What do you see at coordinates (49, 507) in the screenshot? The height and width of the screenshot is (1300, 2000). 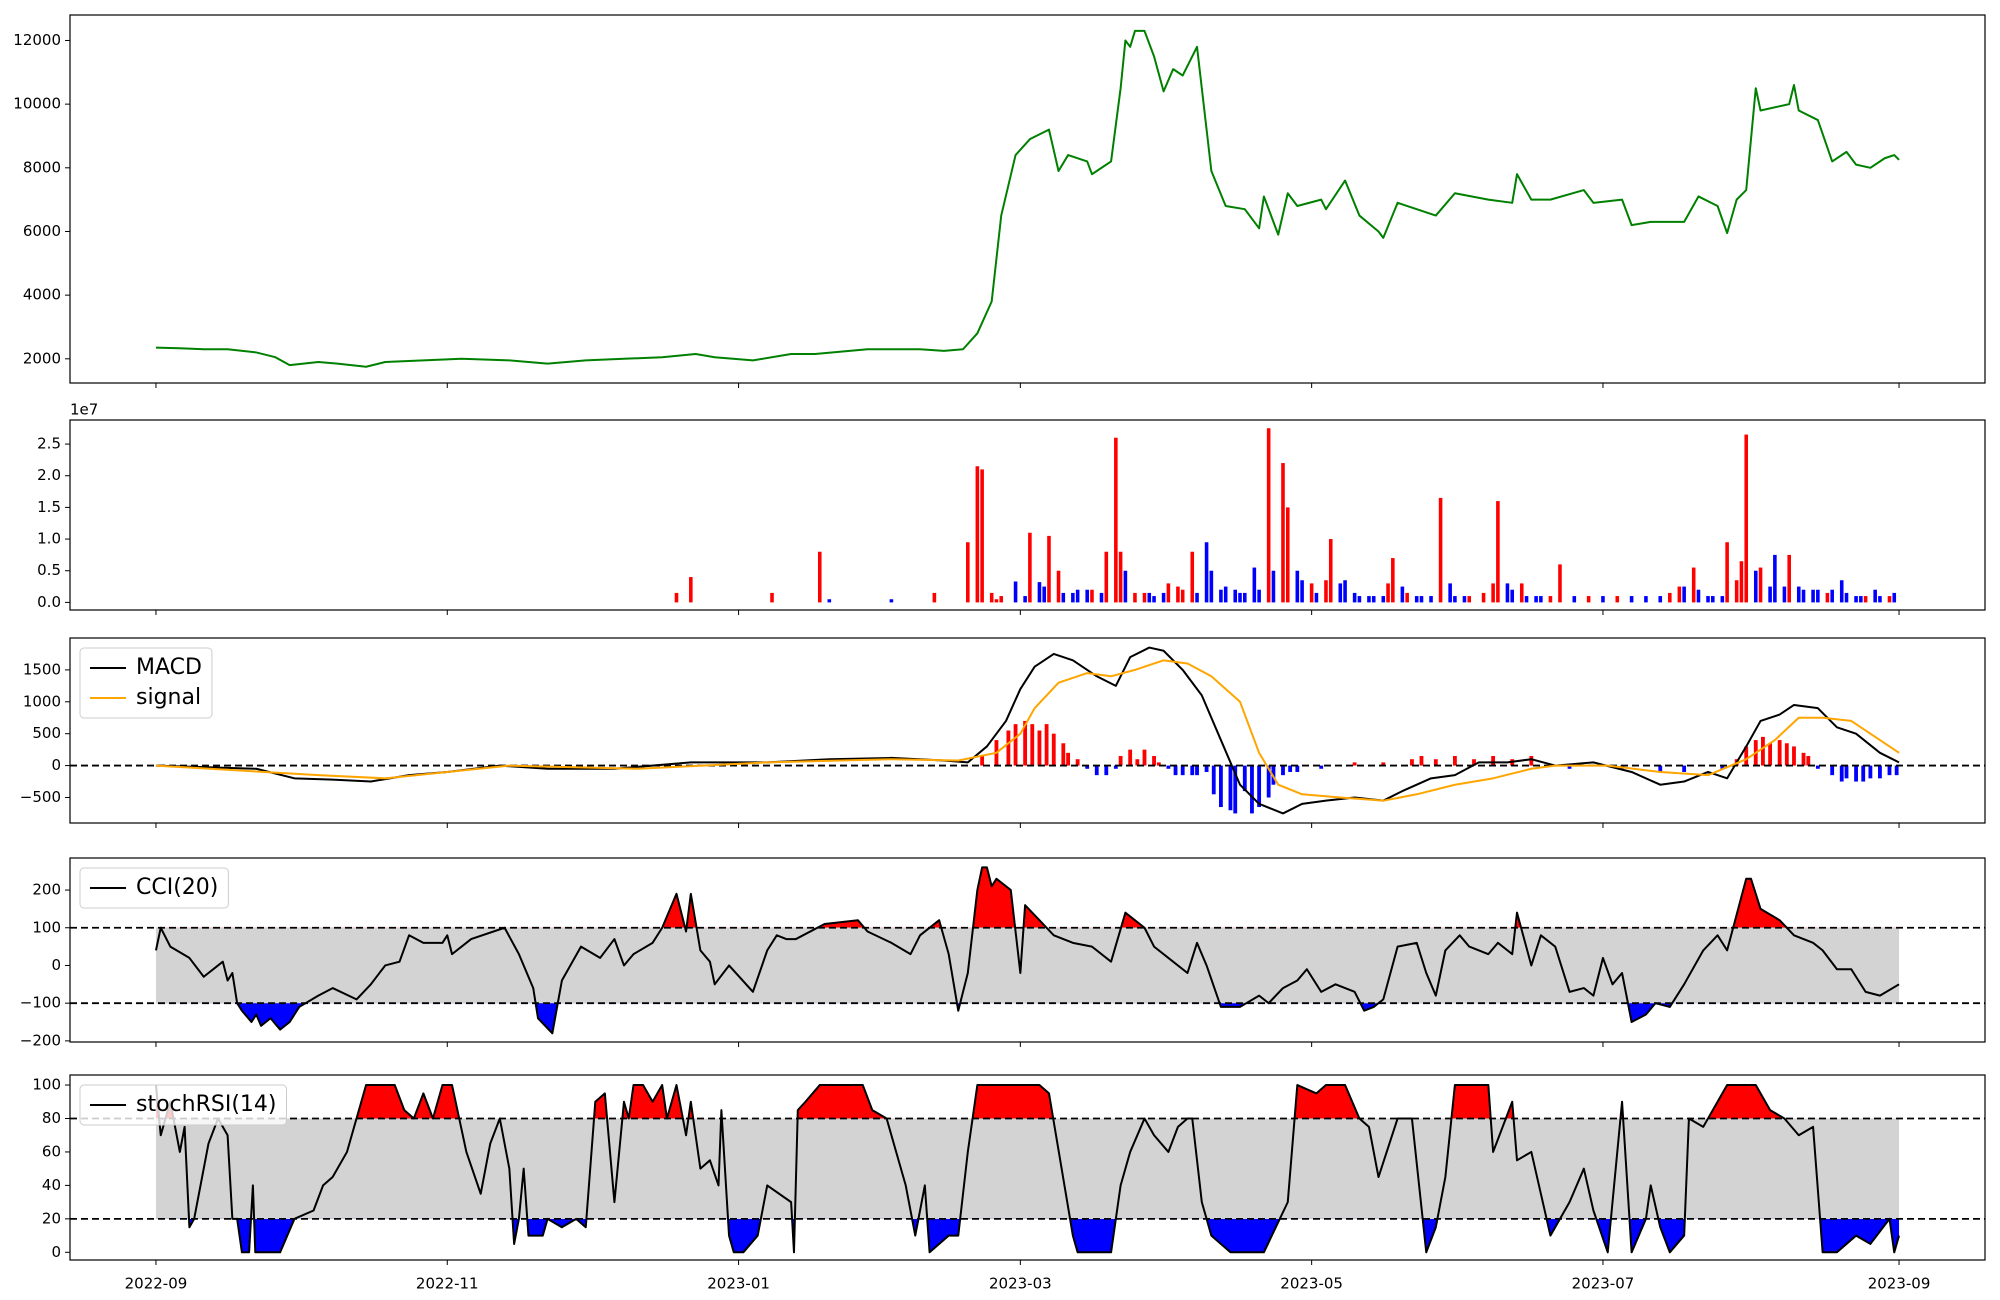 I see `y-tick-label: 1.5` at bounding box center [49, 507].